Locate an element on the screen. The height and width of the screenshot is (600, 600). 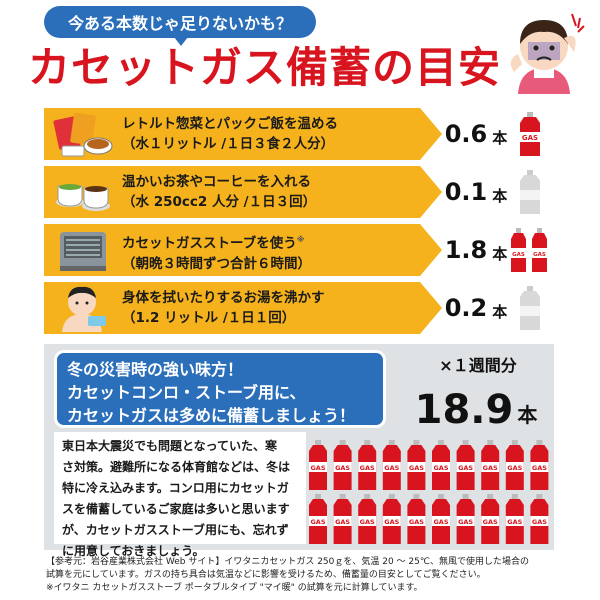
body-text-line: が、カセットガスストーブ用にも、忘れず is located at coordinates (175, 530).